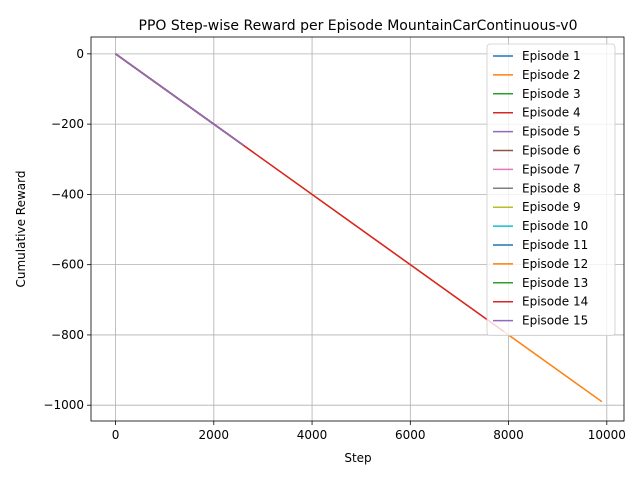 The image size is (640, 480). Describe the element at coordinates (116, 435) in the screenshot. I see `x-tick-label: 0` at that location.